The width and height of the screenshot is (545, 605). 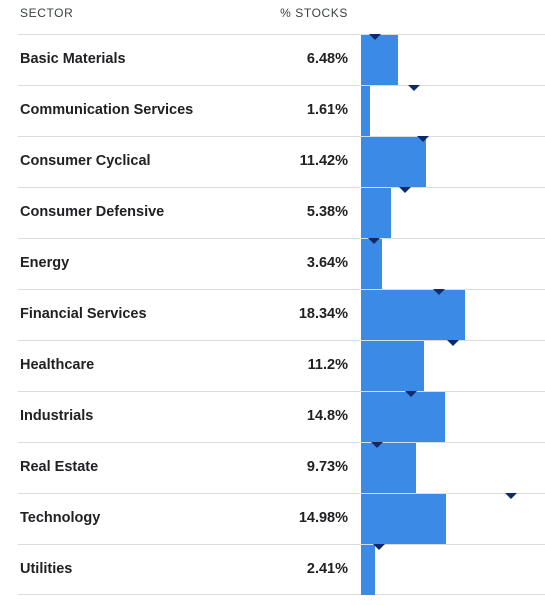 I want to click on table-row: Real Estate 9.73%, so click(x=281, y=467).